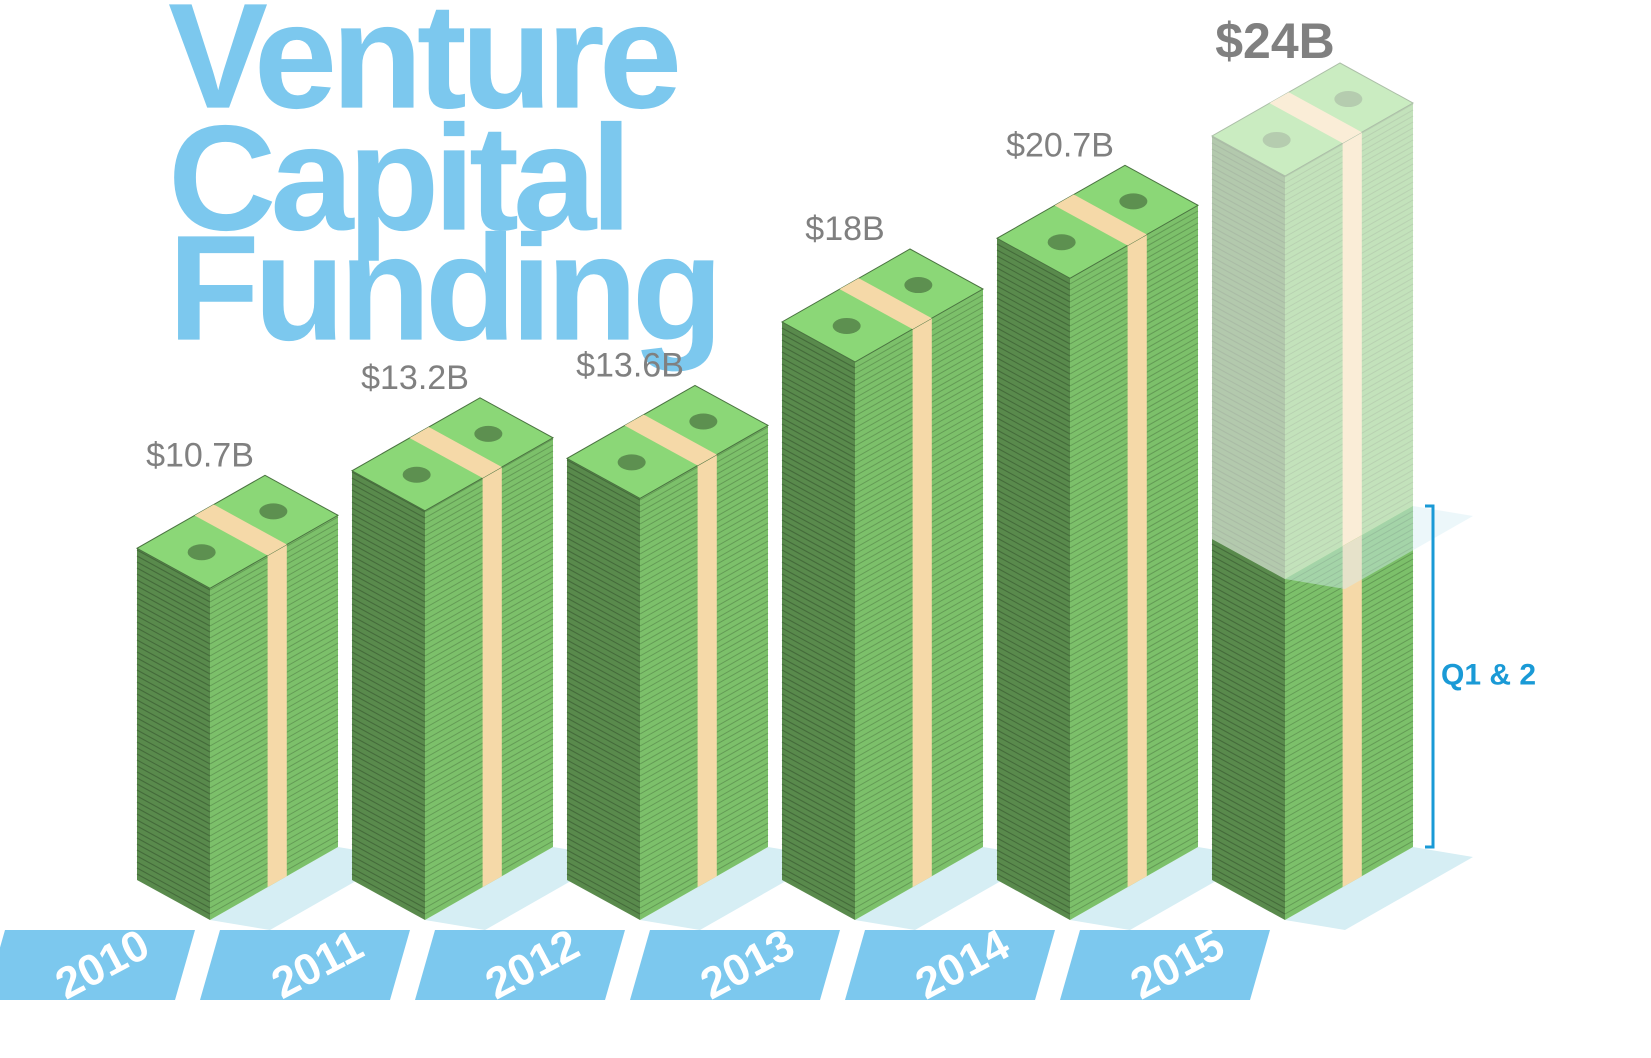 The width and height of the screenshot is (1651, 1058). I want to click on year-tag: 2013, so click(735, 964).